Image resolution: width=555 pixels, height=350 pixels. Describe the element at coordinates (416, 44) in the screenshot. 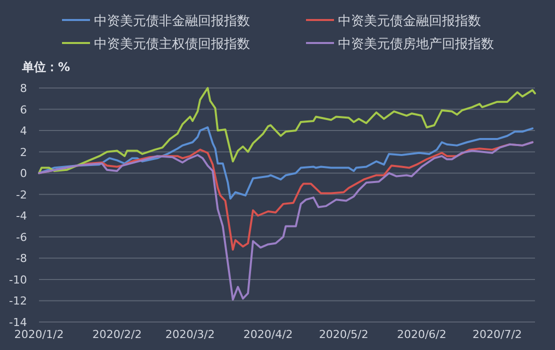

I see `legend-label: 中资美元债房地产回报指数` at that location.